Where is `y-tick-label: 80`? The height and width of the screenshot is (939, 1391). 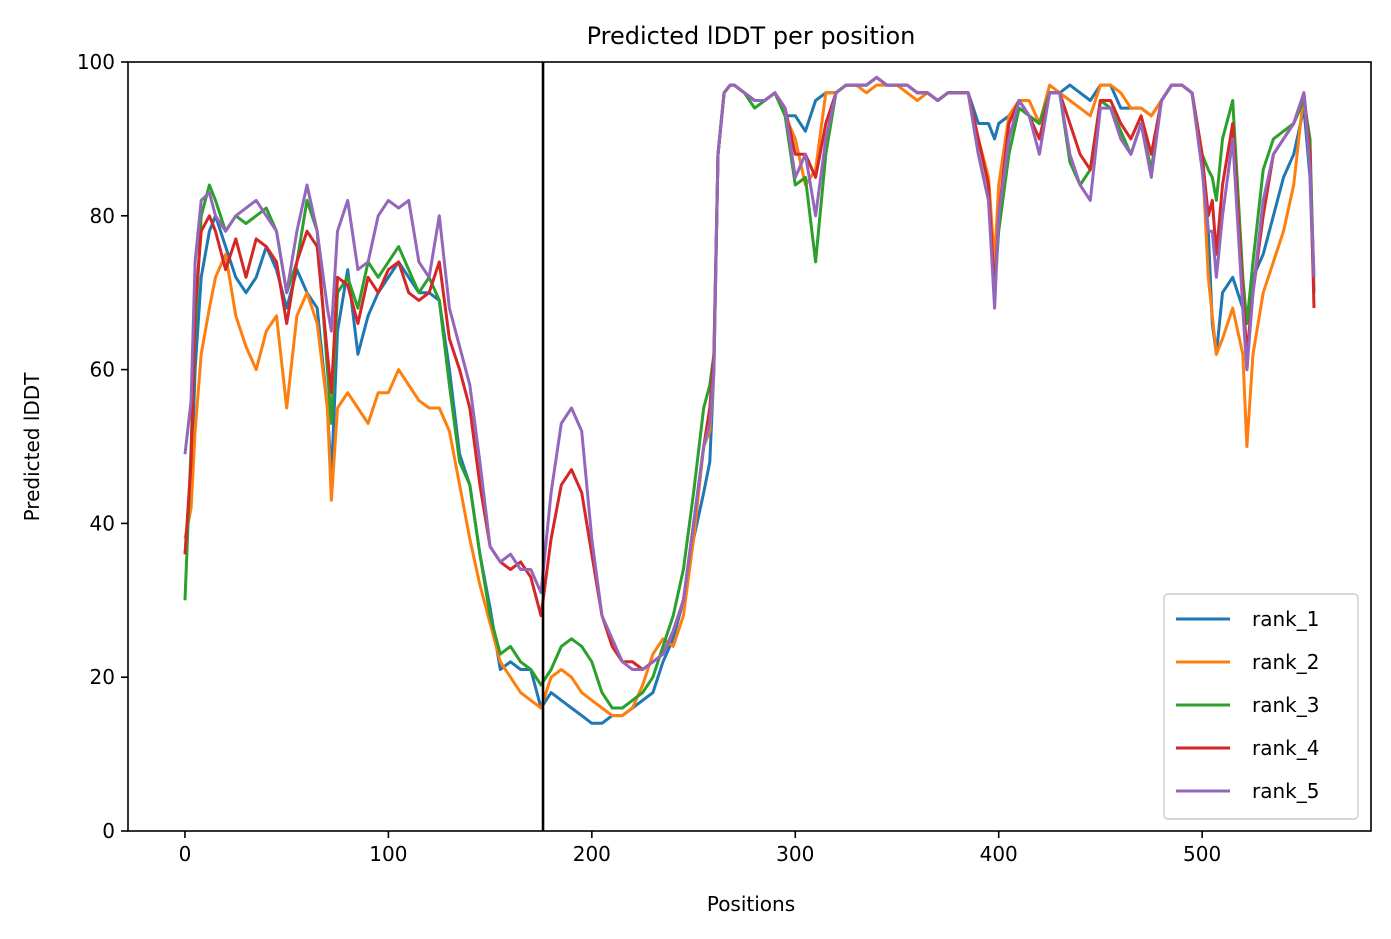
y-tick-label: 80 is located at coordinates (102, 216).